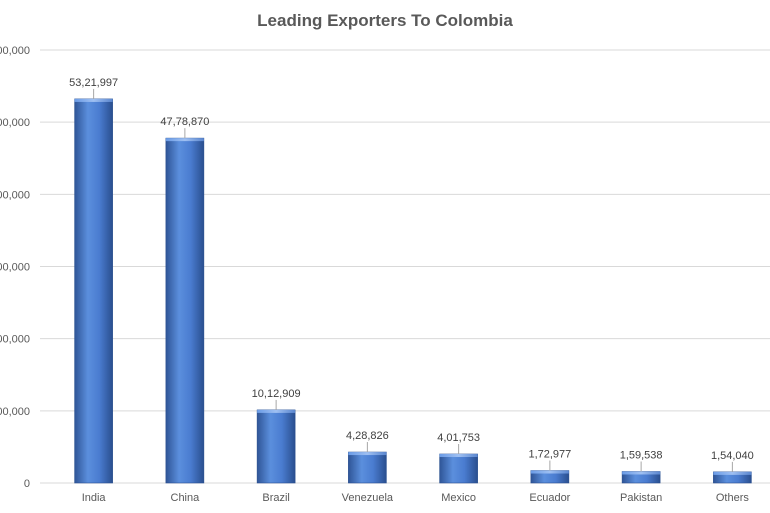  Describe the element at coordinates (27, 484) in the screenshot. I see `y-tick-label: 0` at that location.